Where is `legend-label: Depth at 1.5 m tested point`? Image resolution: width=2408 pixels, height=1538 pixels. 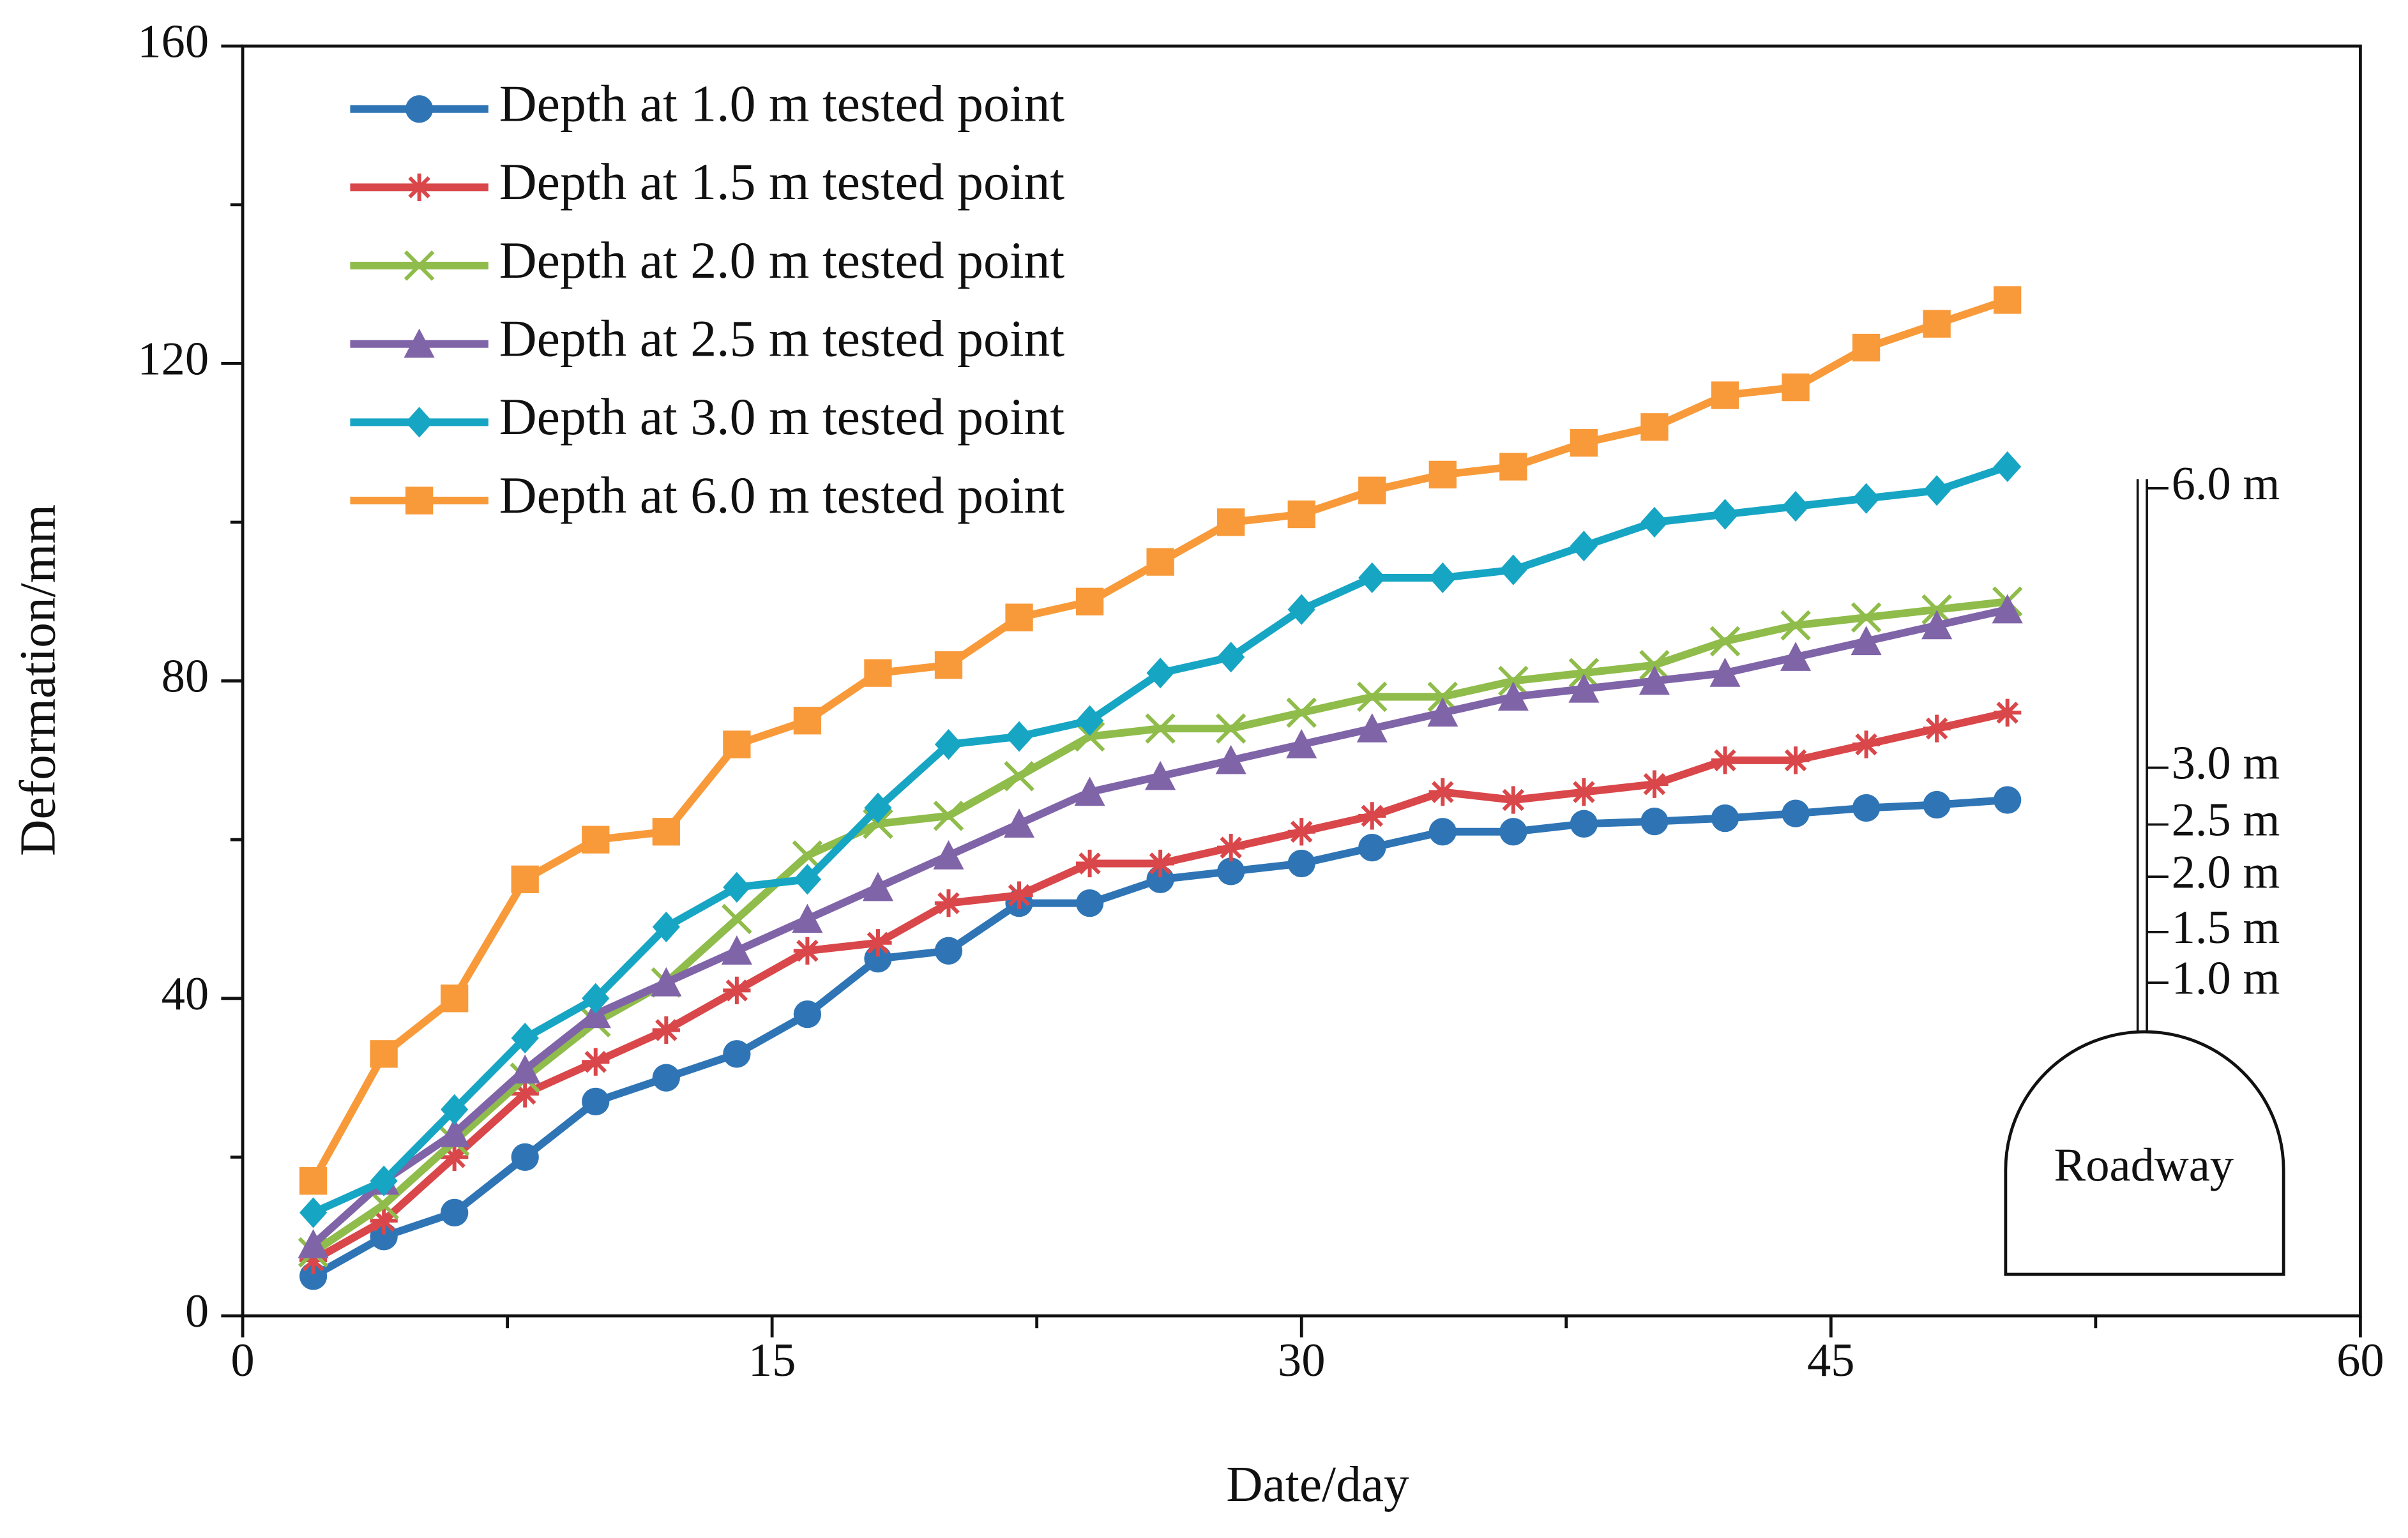 legend-label: Depth at 1.5 m tested point is located at coordinates (782, 182).